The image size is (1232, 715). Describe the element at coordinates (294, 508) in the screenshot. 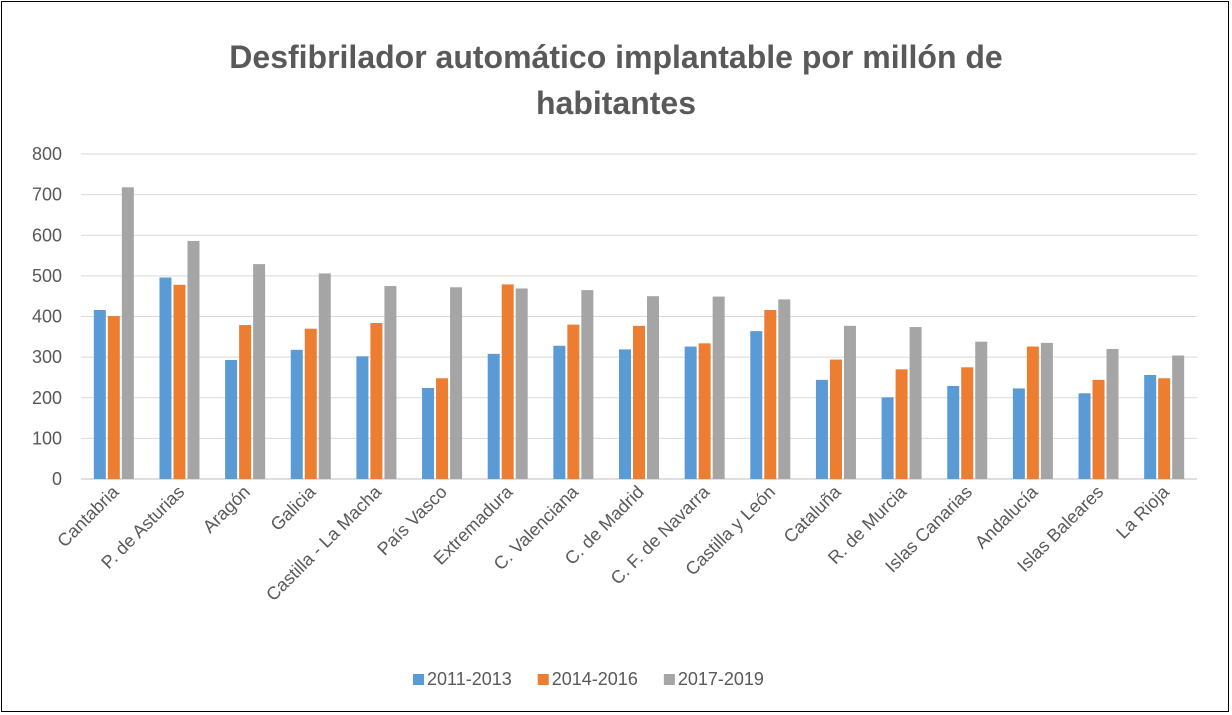

I see `x-tick-label: Galicia` at that location.